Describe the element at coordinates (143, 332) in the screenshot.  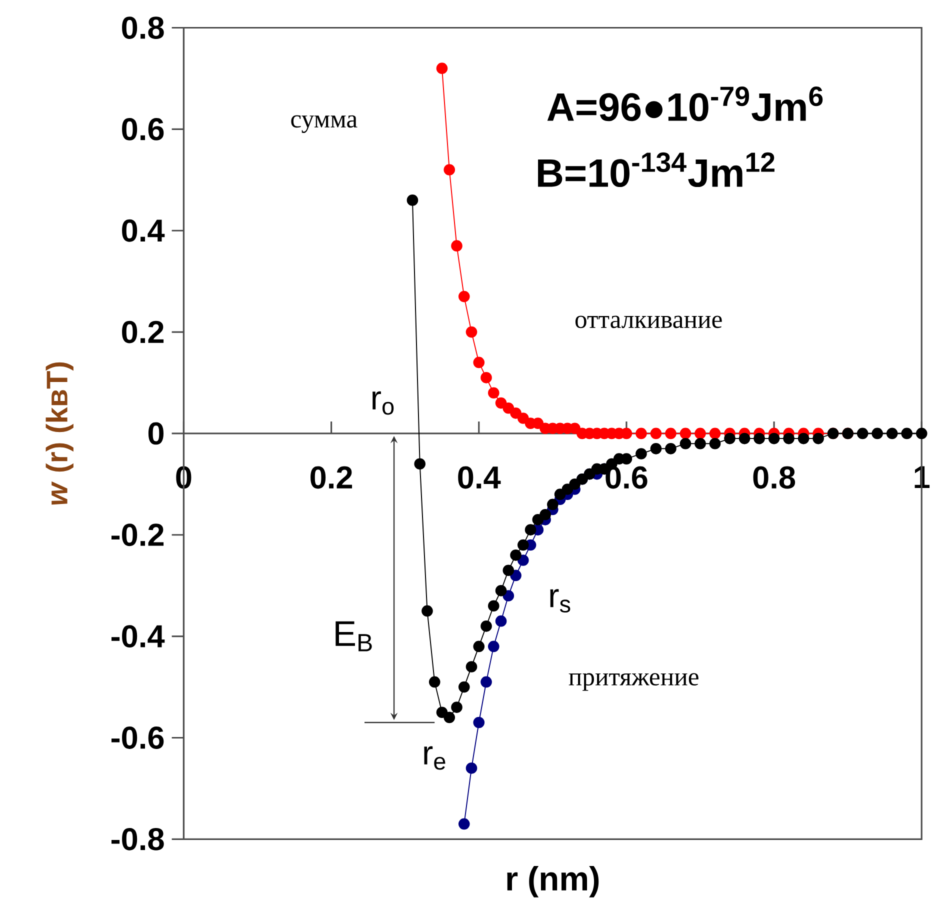
I see `y-tick-label: 0.2` at that location.